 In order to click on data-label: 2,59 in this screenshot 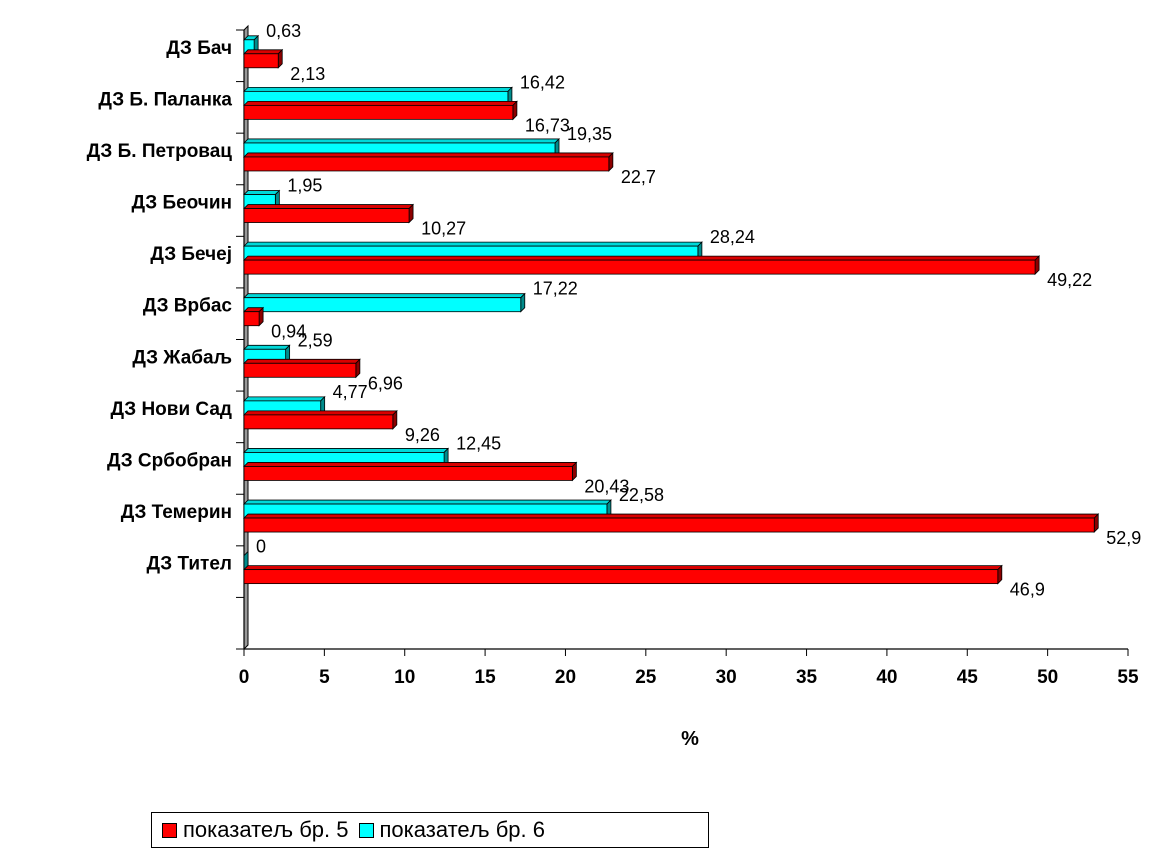, I will do `click(315, 340)`.